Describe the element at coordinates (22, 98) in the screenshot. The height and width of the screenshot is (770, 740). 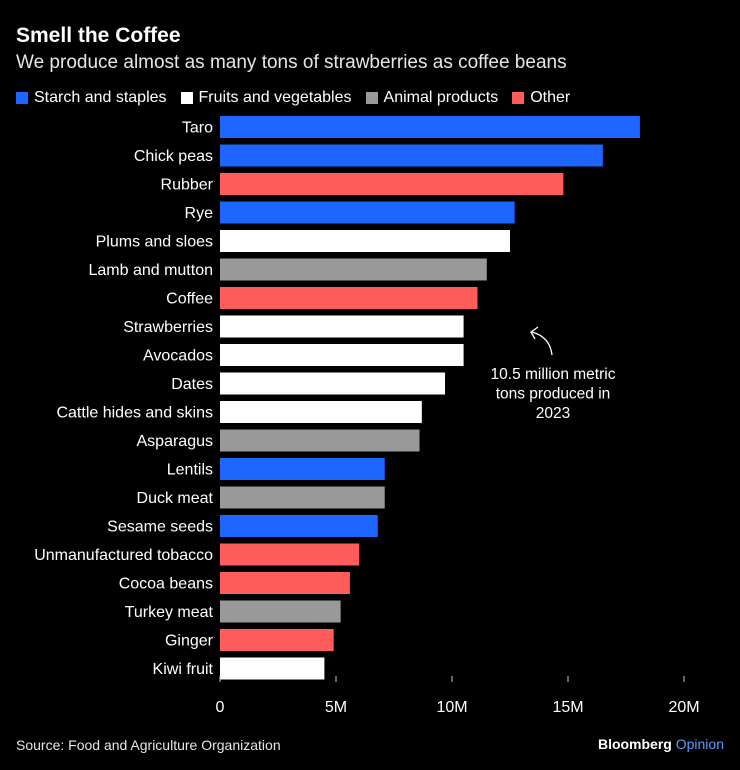
I see `legend-swatch-starch` at that location.